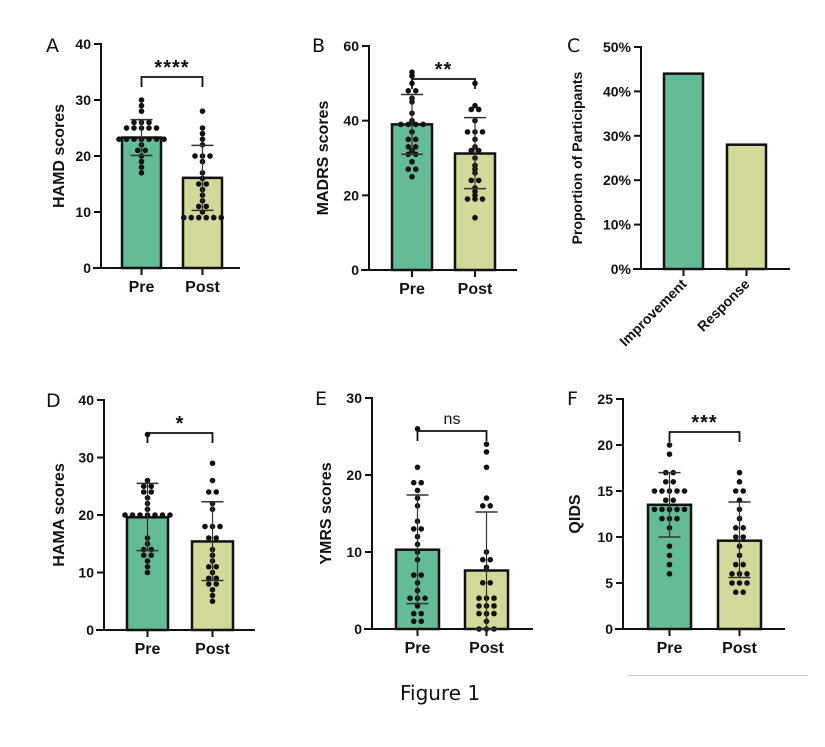 The image size is (825, 747). I want to click on significance-label: *, so click(180, 424).